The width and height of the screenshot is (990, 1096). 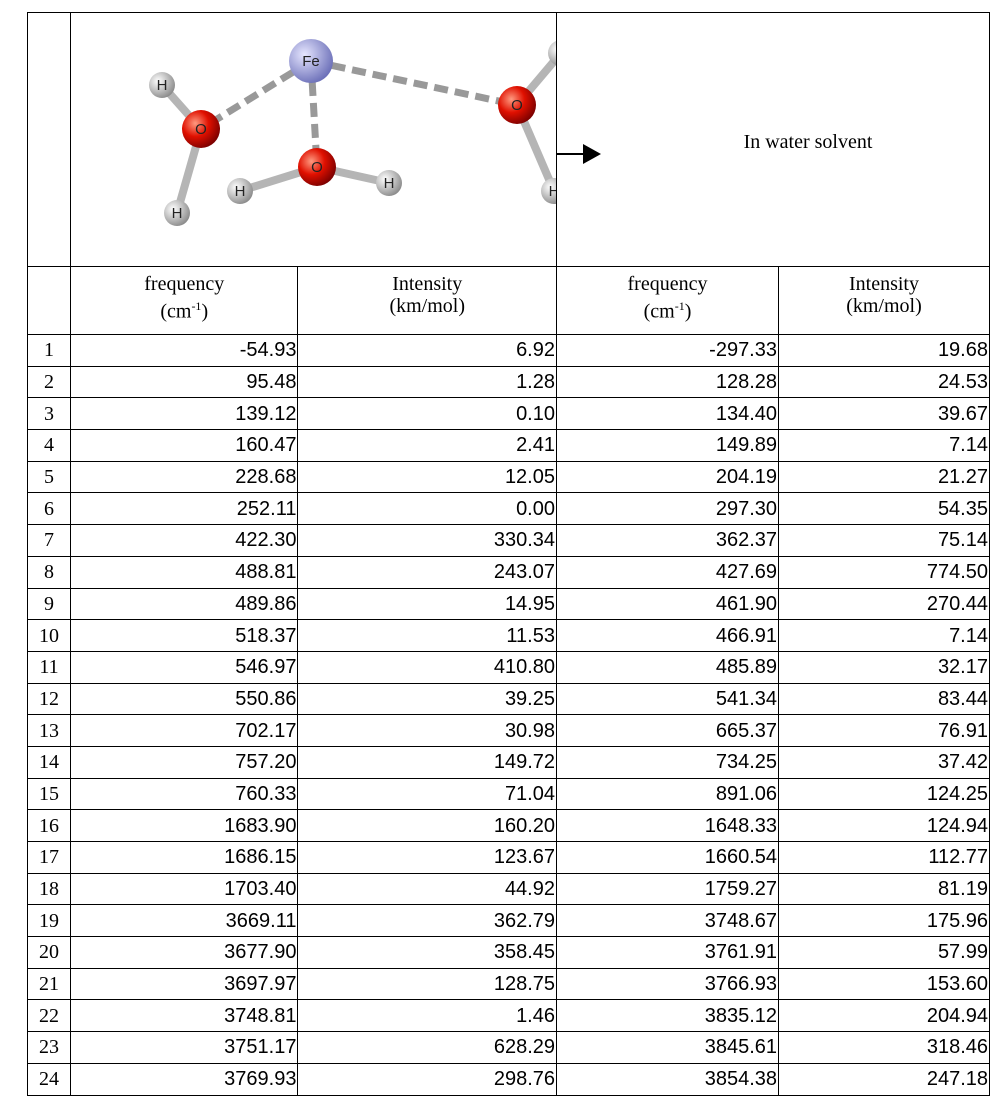 I want to click on value-cell: 1683.90, so click(x=184, y=826).